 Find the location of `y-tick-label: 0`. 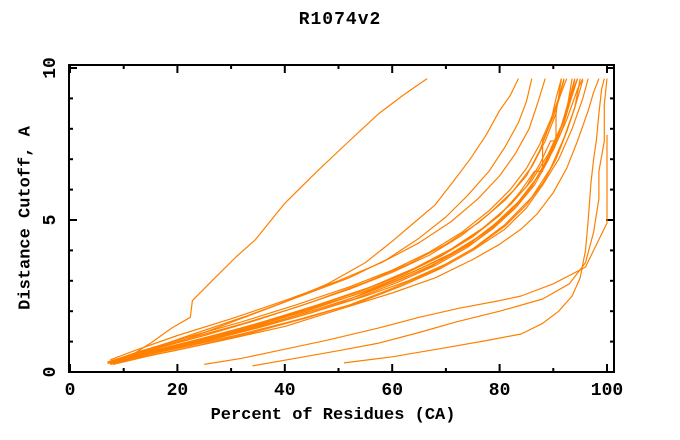

y-tick-label: 0 is located at coordinates (51, 372).